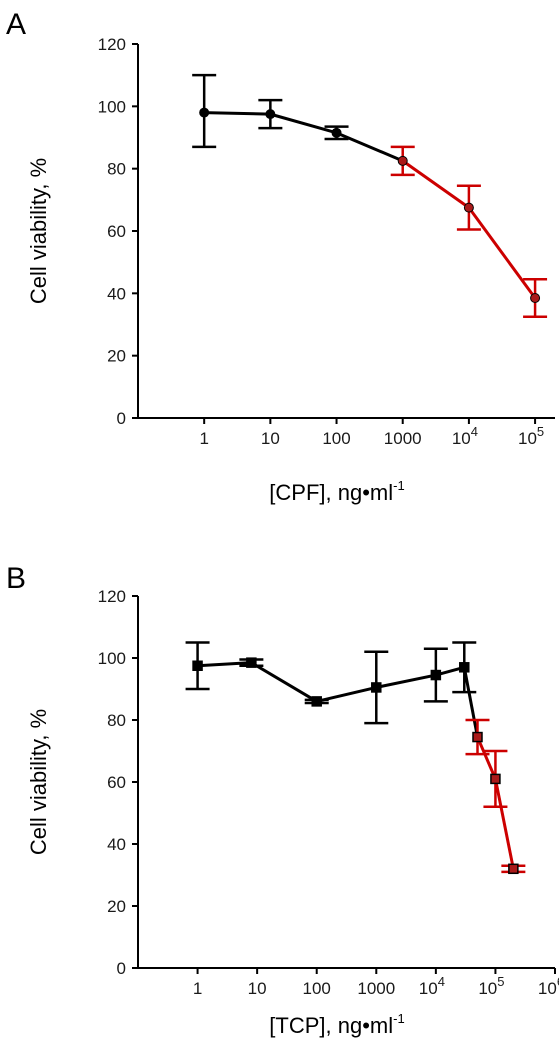 This screenshot has height=1050, width=559. What do you see at coordinates (16, 24) in the screenshot?
I see `panel-label: A` at bounding box center [16, 24].